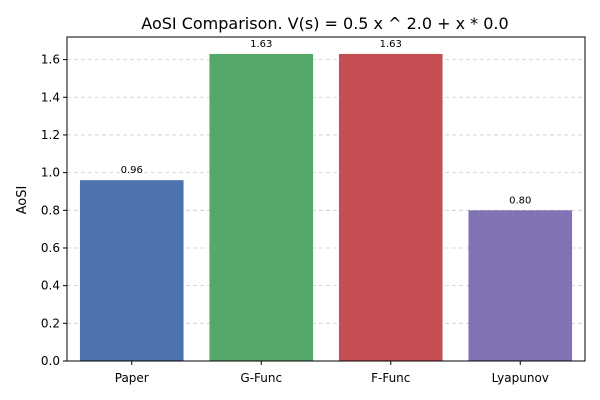 This screenshot has width=600, height=400. Describe the element at coordinates (390, 378) in the screenshot. I see `x-tick-label: F-Func` at that location.